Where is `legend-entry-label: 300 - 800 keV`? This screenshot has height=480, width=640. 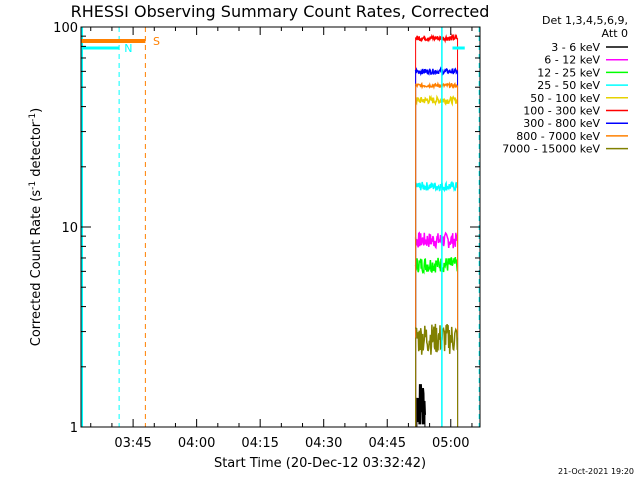 legend-entry-label: 300 - 800 keV is located at coordinates (561, 123).